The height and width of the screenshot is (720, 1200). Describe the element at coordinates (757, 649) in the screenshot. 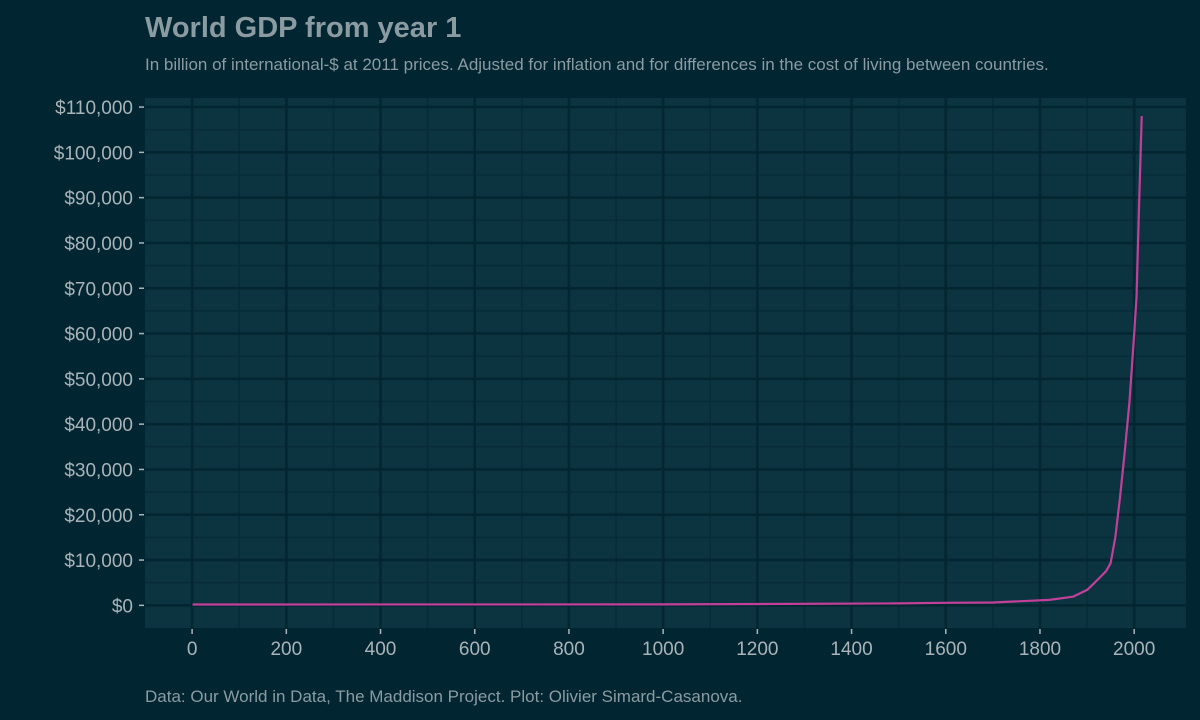

I see `x-tick-label: 1200` at that location.